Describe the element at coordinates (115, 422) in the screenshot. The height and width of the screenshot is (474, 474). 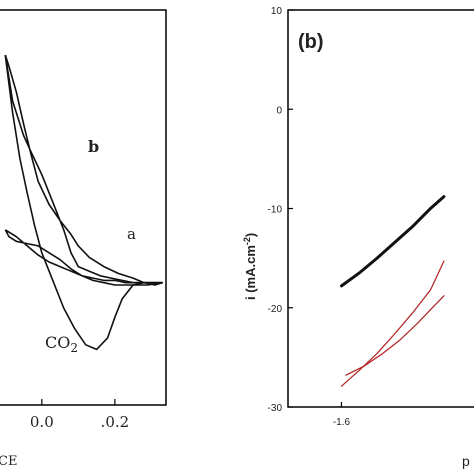
I see `panel-a-x-tick-label-0: .0.2` at that location.